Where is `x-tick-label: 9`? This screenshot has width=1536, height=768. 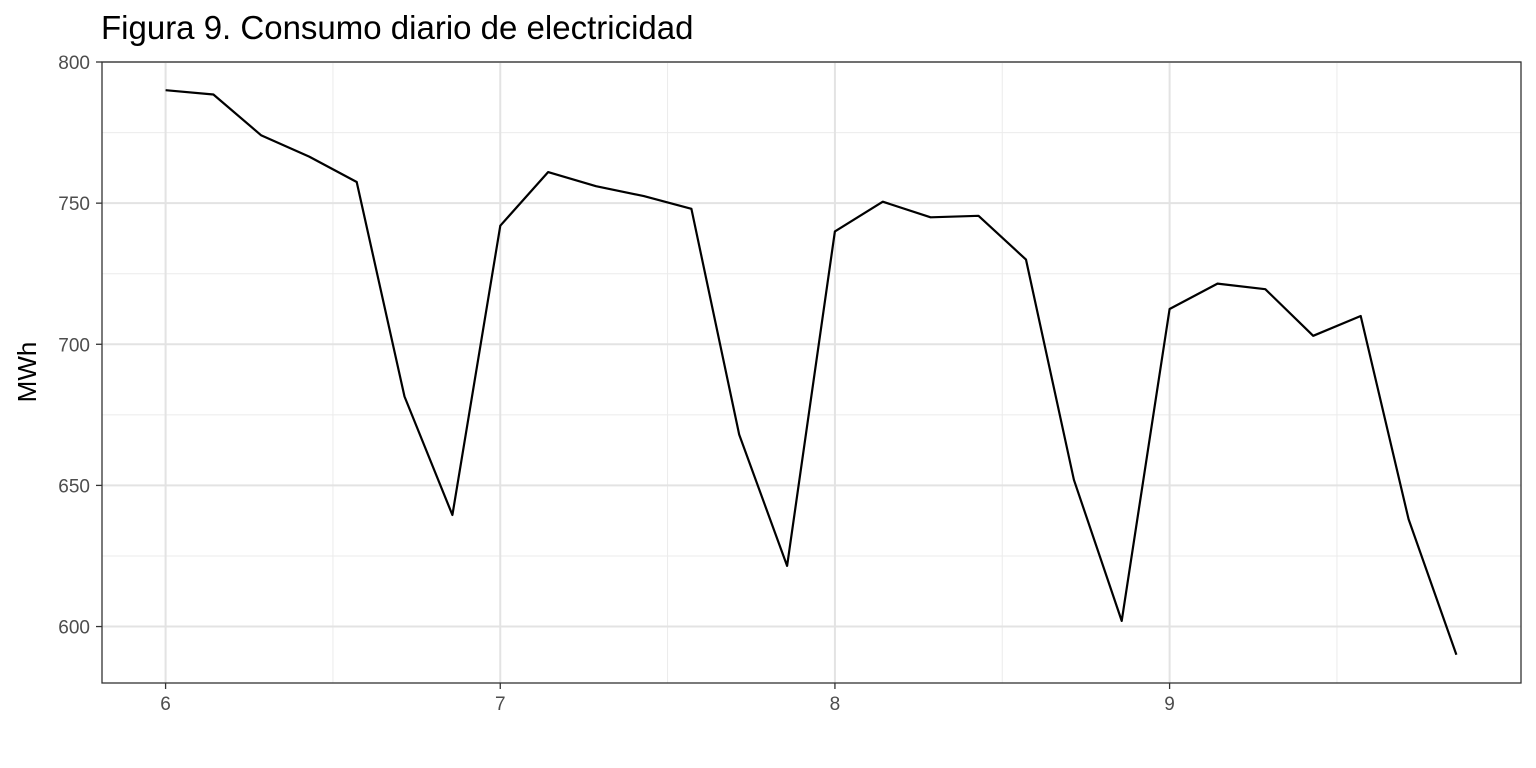 x-tick-label: 9 is located at coordinates (1169, 704).